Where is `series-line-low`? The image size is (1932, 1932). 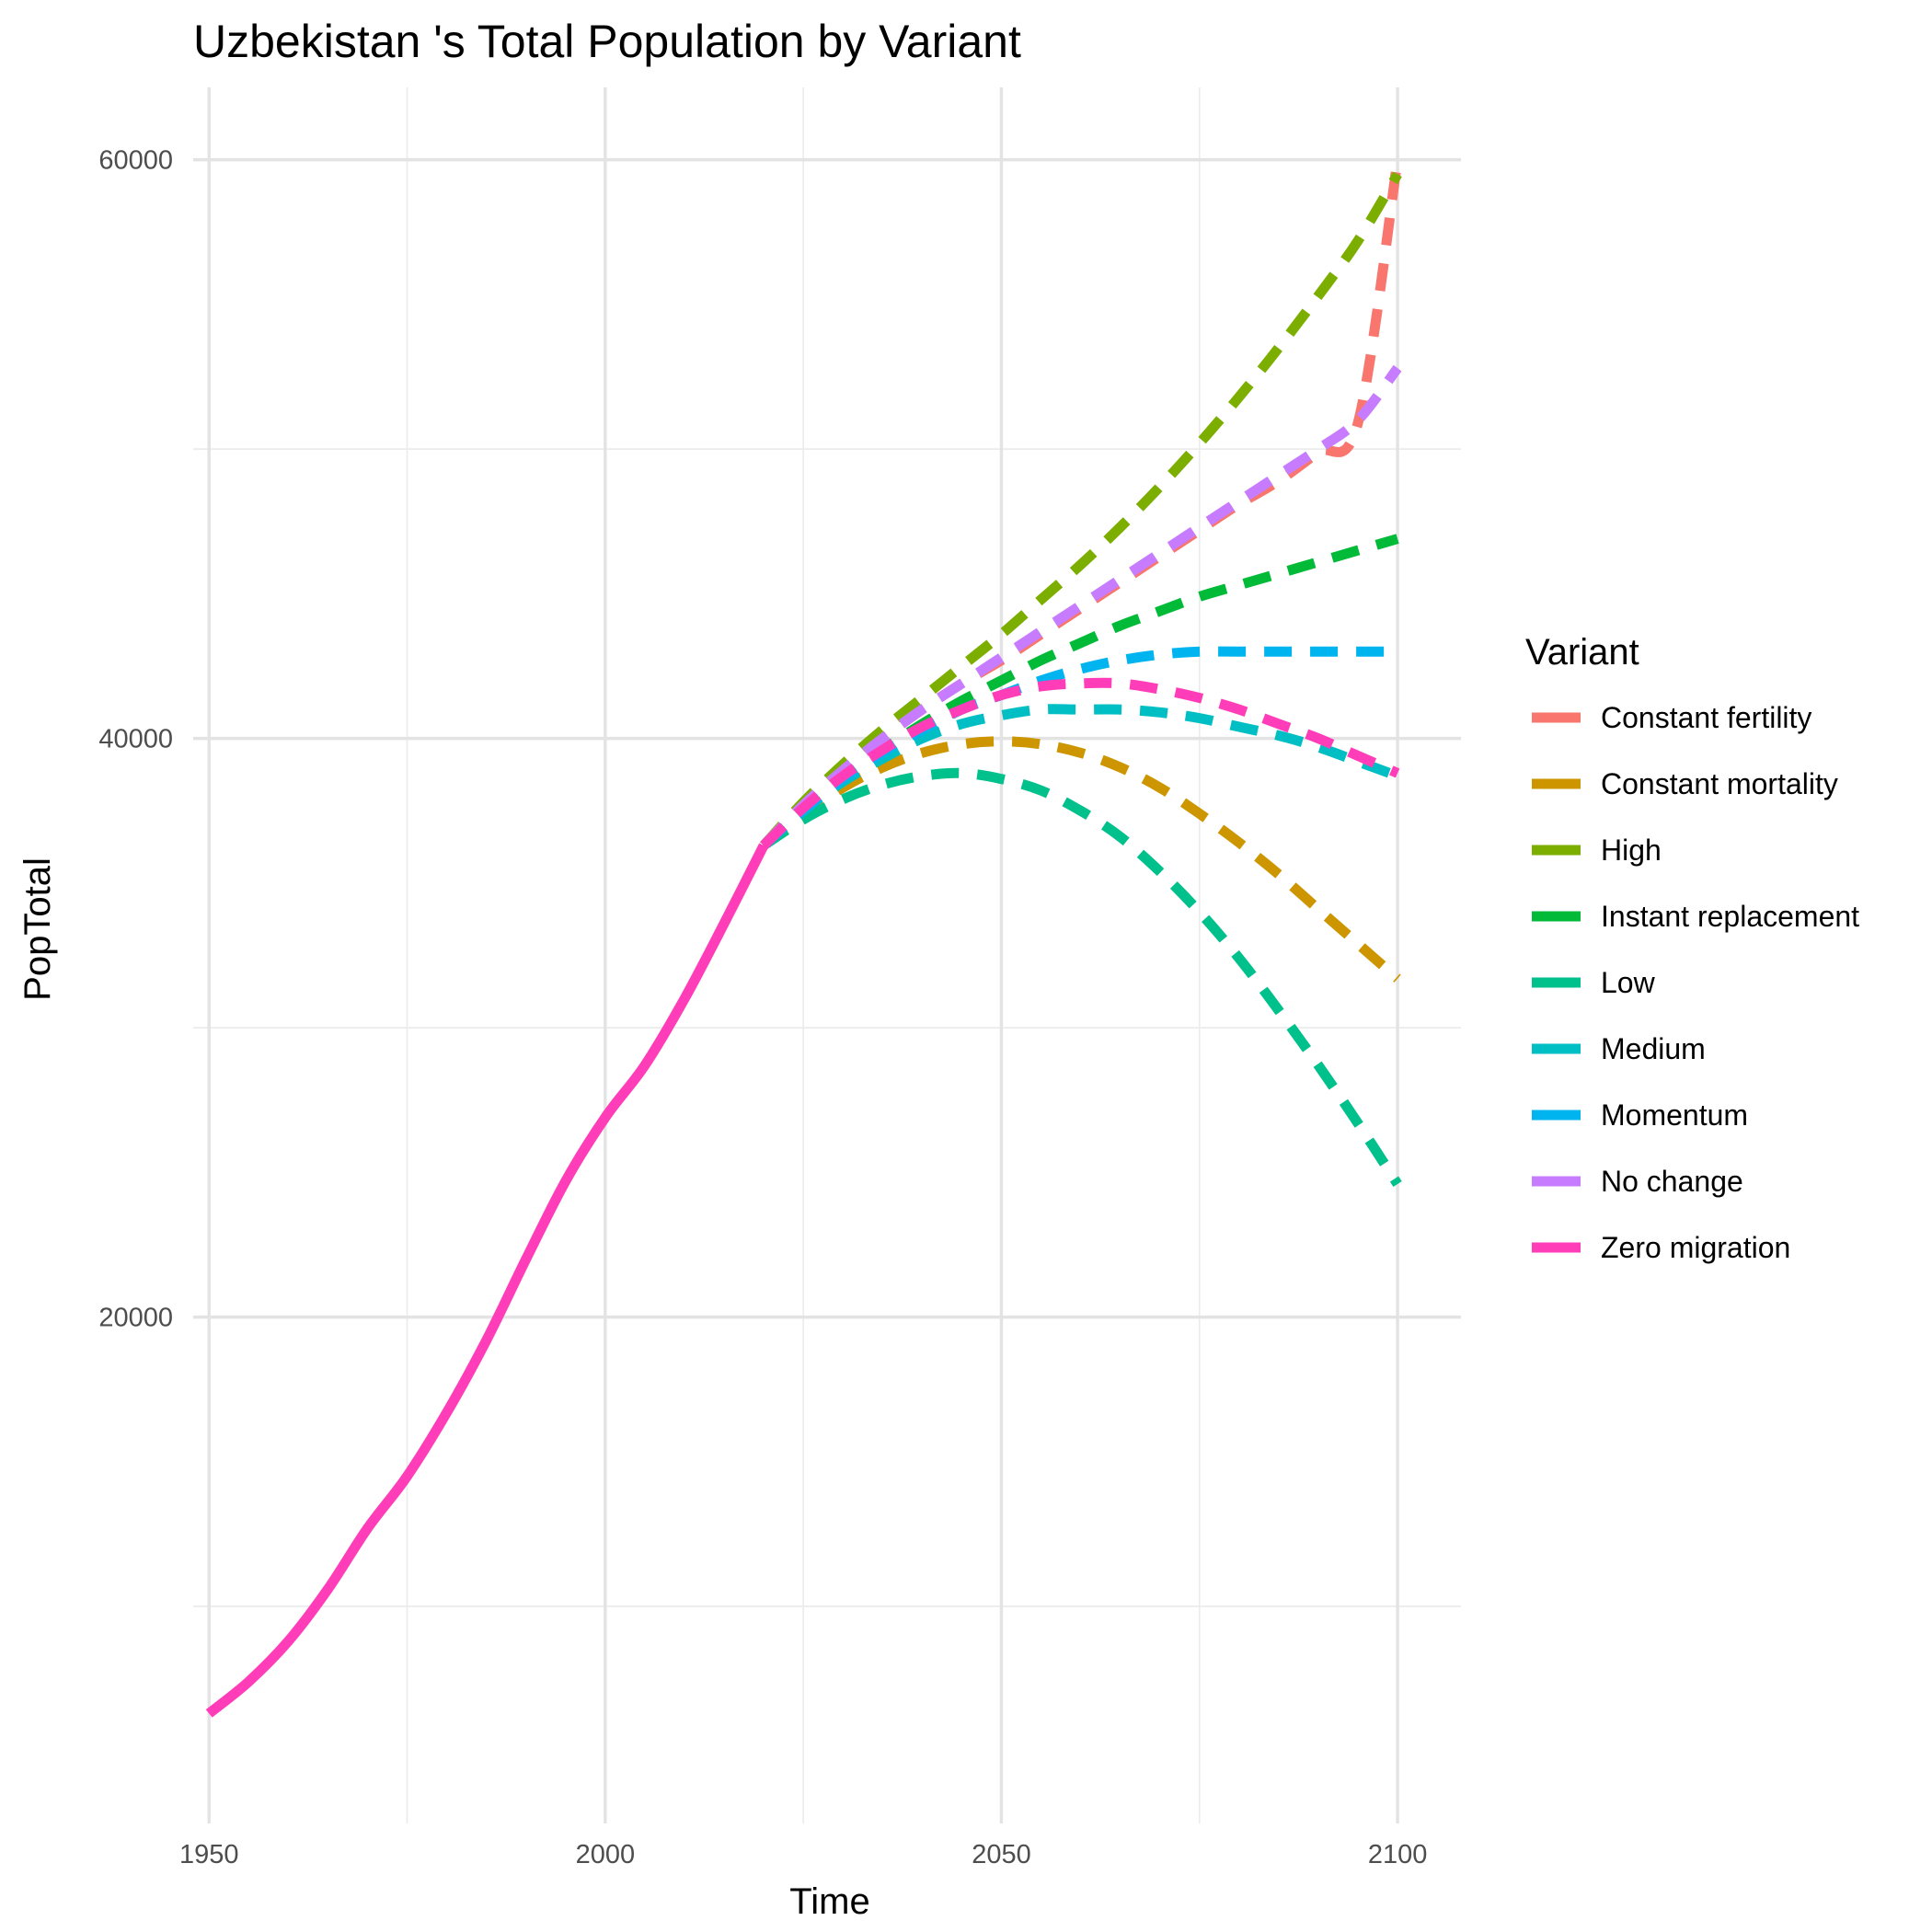
series-line-low is located at coordinates (1081, 977).